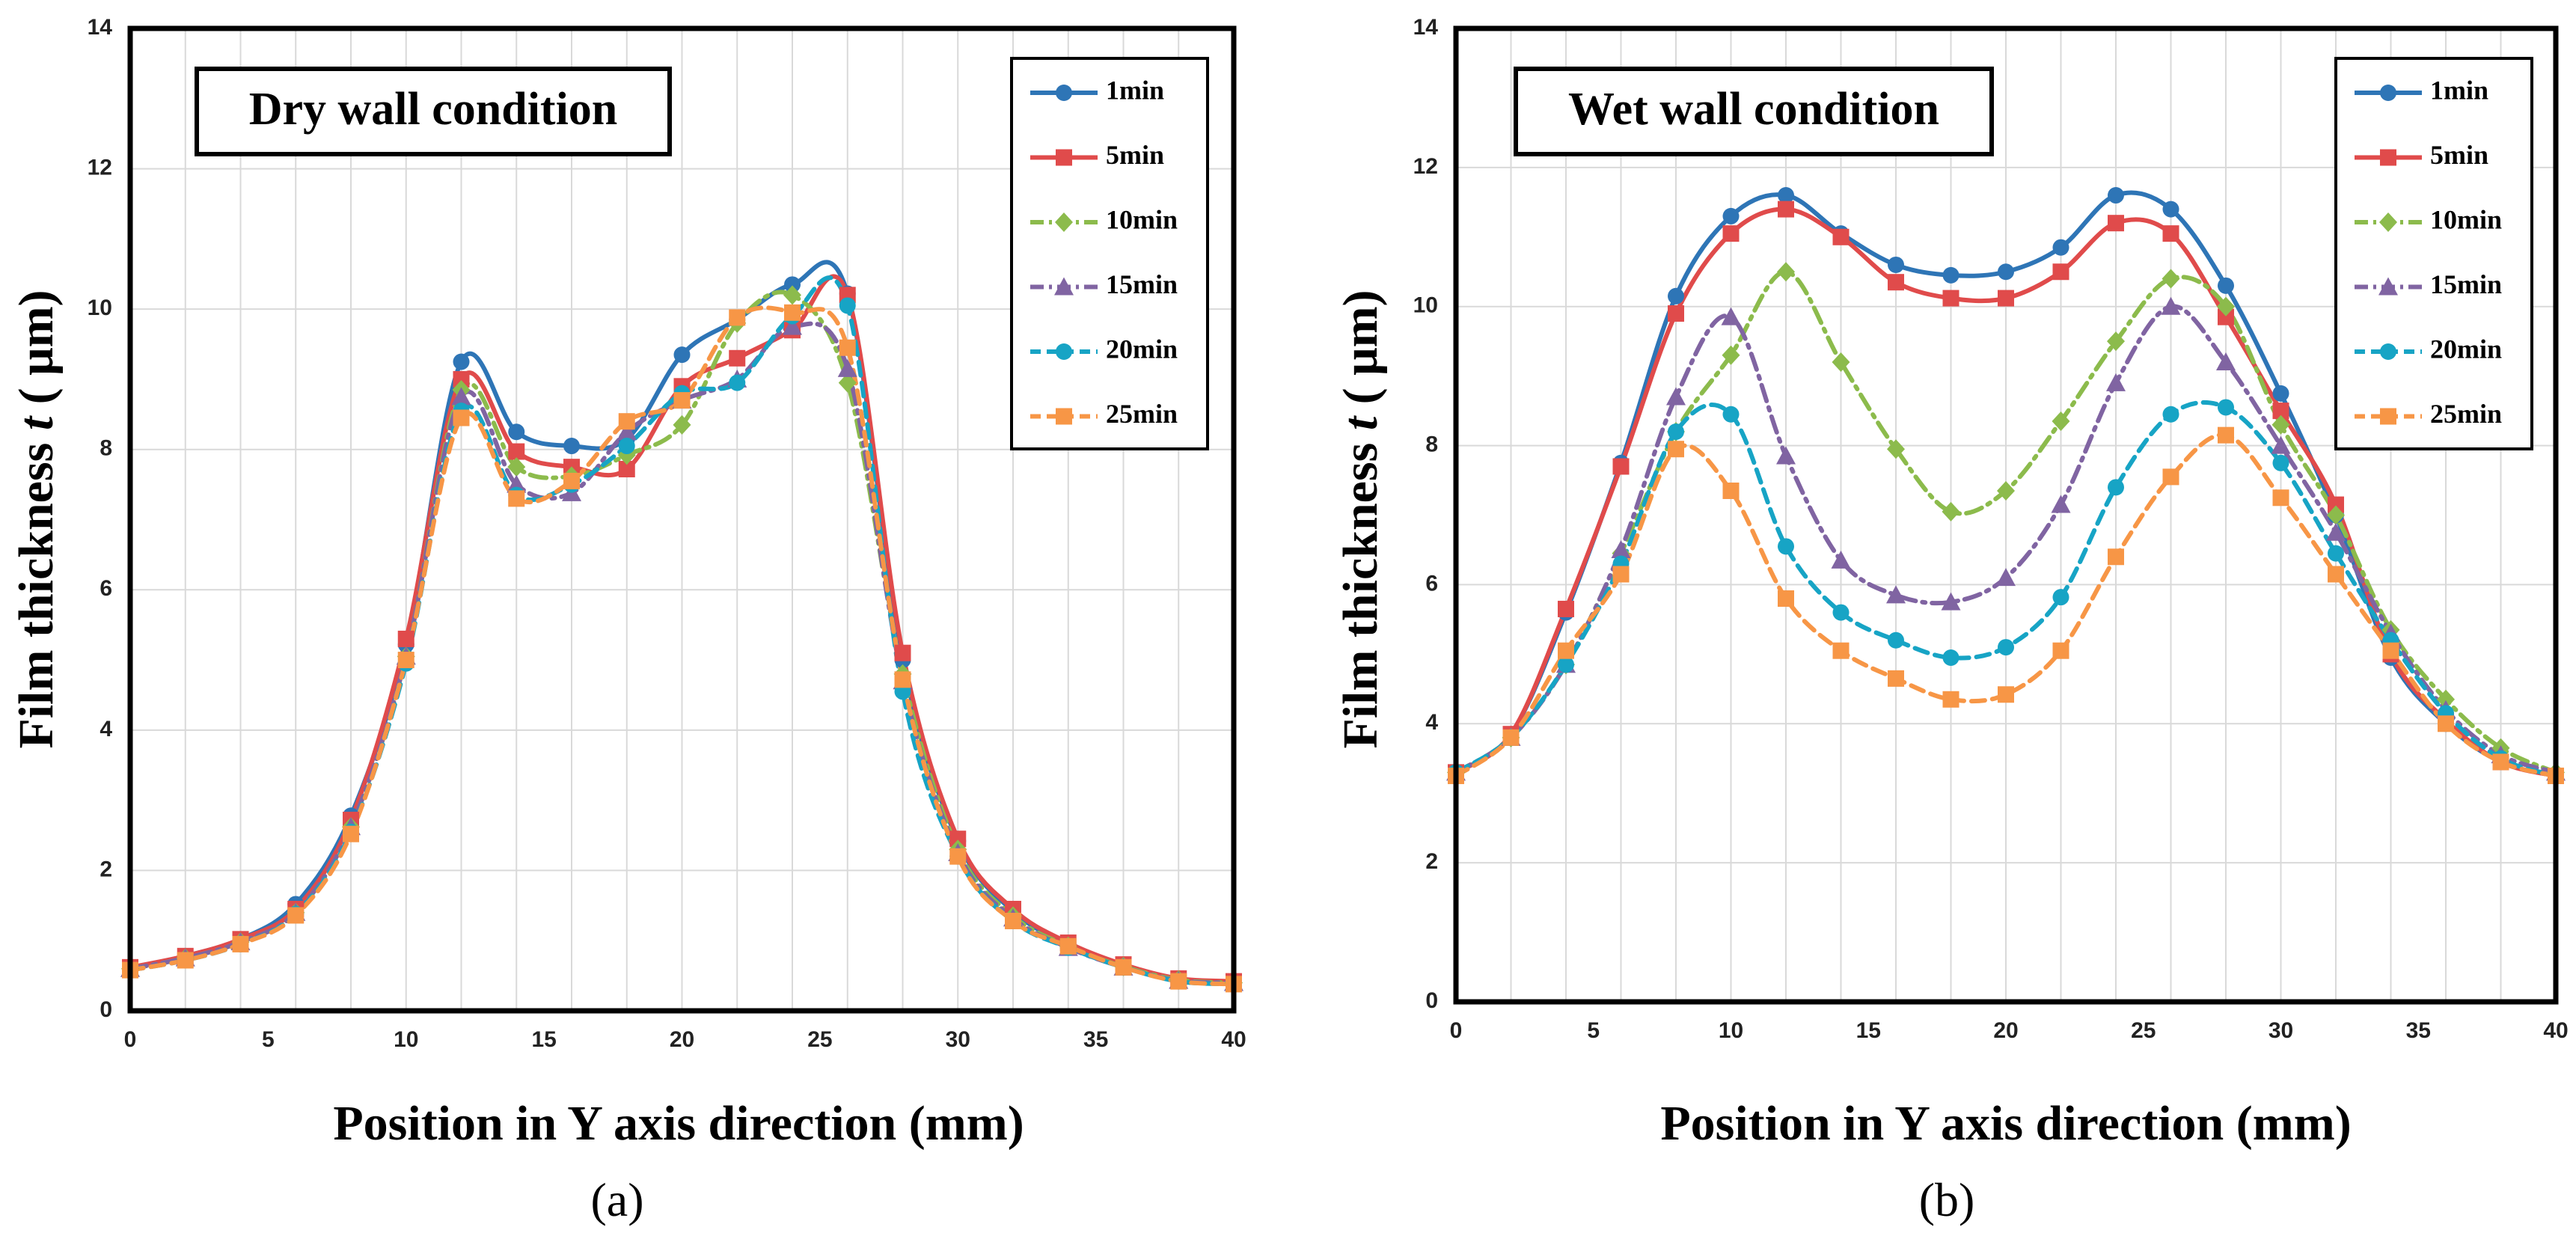 The image size is (2576, 1242). Describe the element at coordinates (1431, 1000) in the screenshot. I see `y-tick-label: 0` at that location.